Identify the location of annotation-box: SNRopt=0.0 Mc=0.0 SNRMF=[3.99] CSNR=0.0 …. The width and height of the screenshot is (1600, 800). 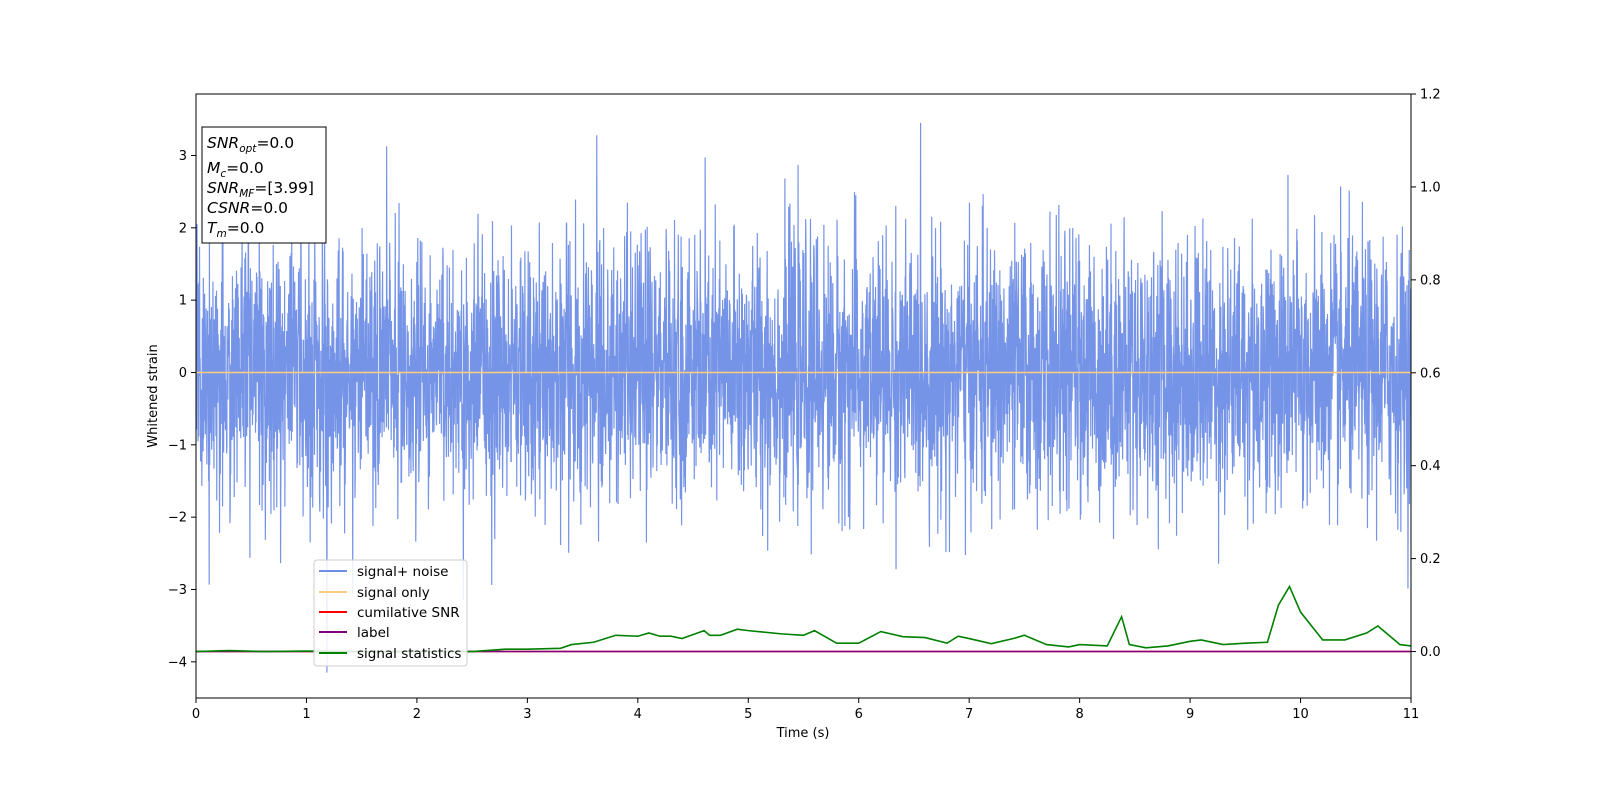
(264, 185).